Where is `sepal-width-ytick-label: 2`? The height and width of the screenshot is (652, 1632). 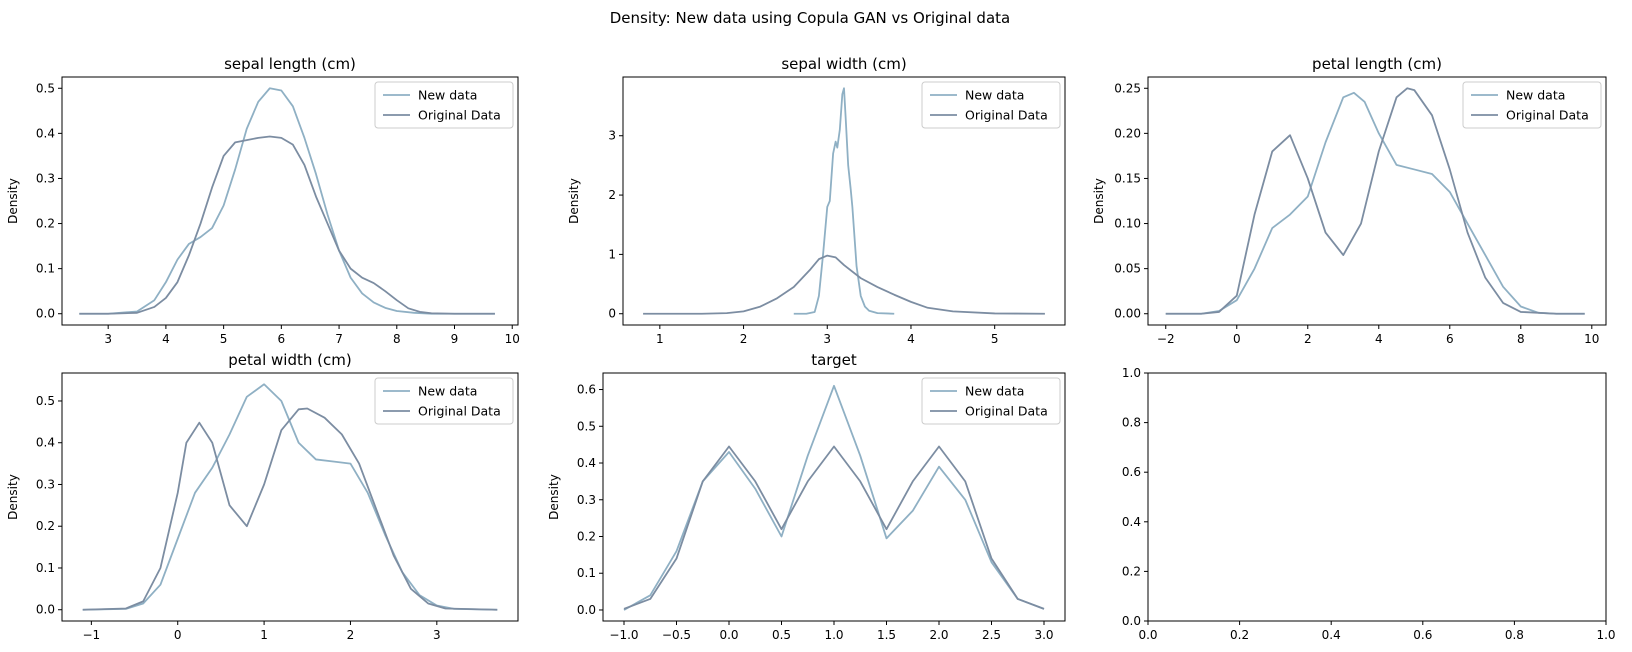
sepal-width-ytick-label: 2 is located at coordinates (612, 195).